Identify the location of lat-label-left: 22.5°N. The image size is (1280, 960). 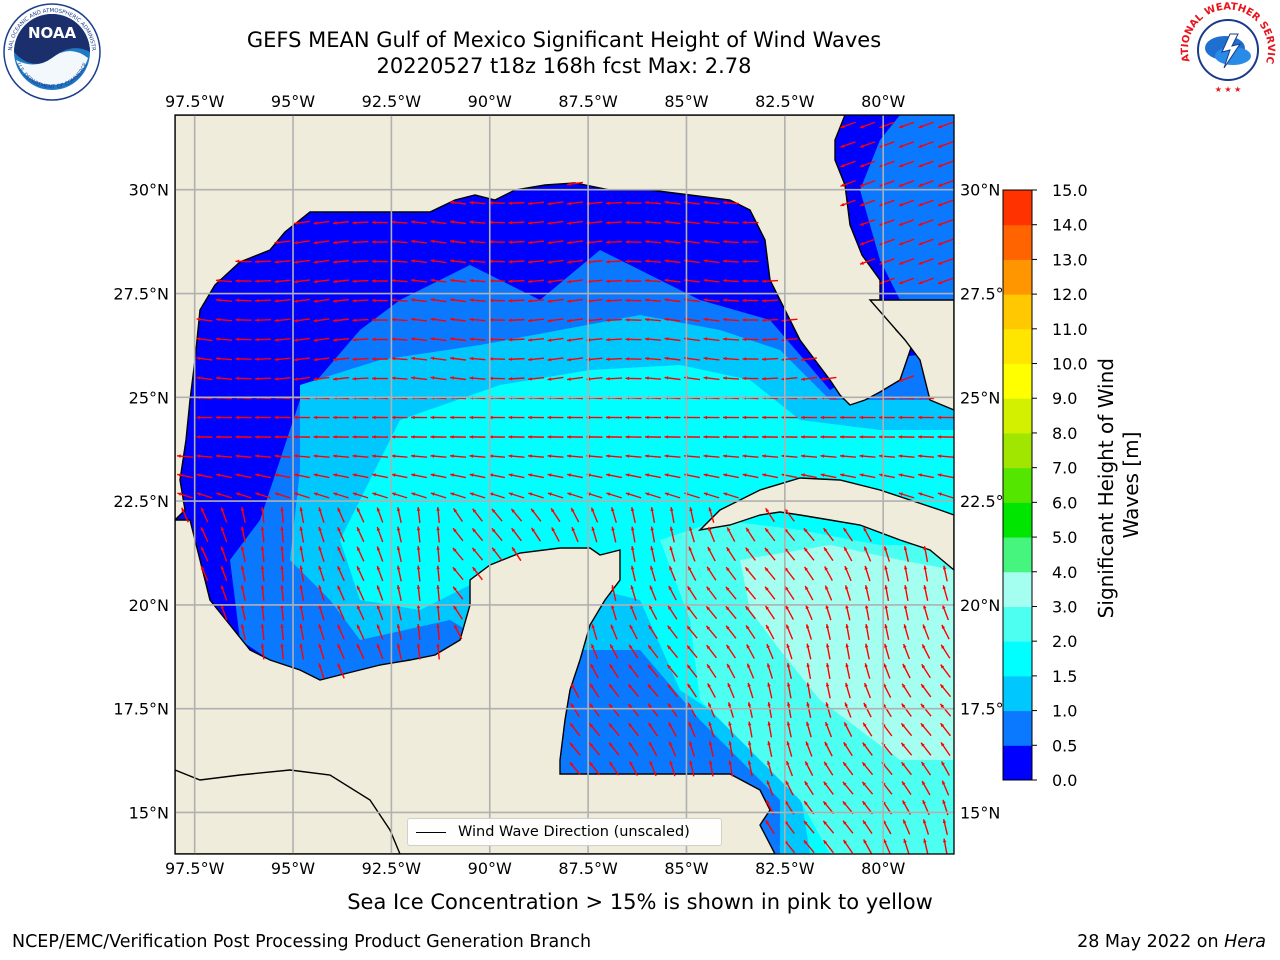
(141, 501).